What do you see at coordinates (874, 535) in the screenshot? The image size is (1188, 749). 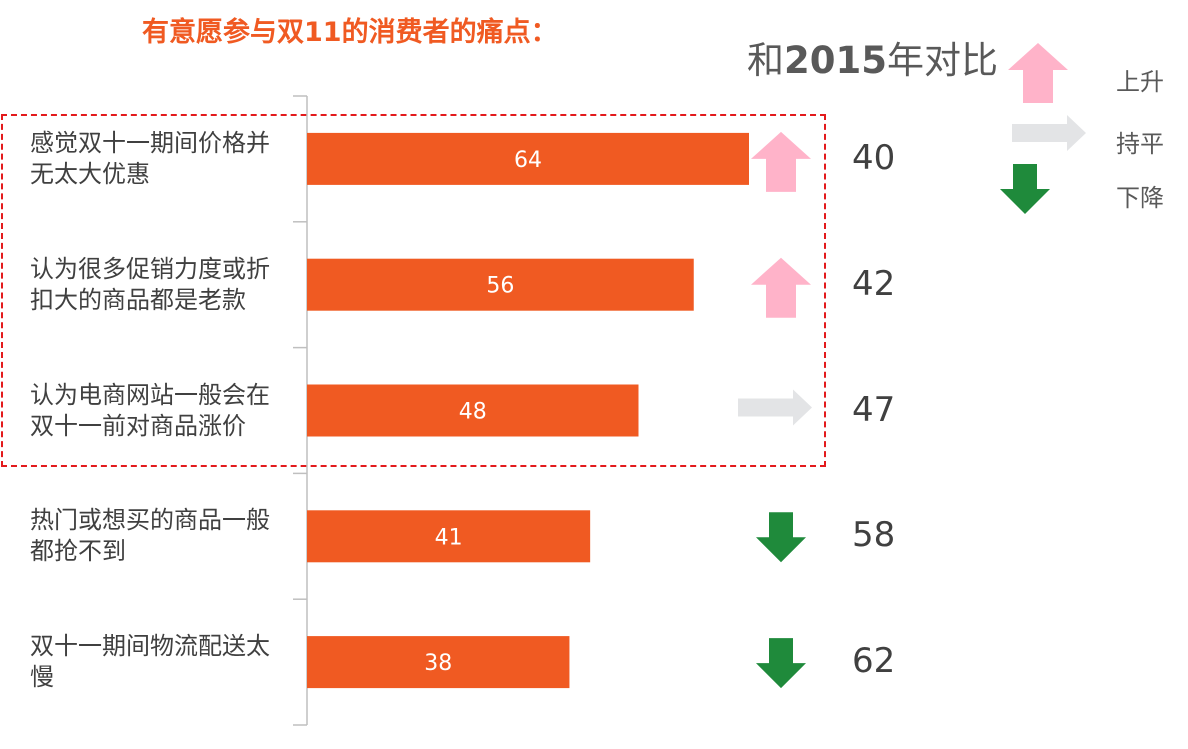 I see `comparison-value: 58` at bounding box center [874, 535].